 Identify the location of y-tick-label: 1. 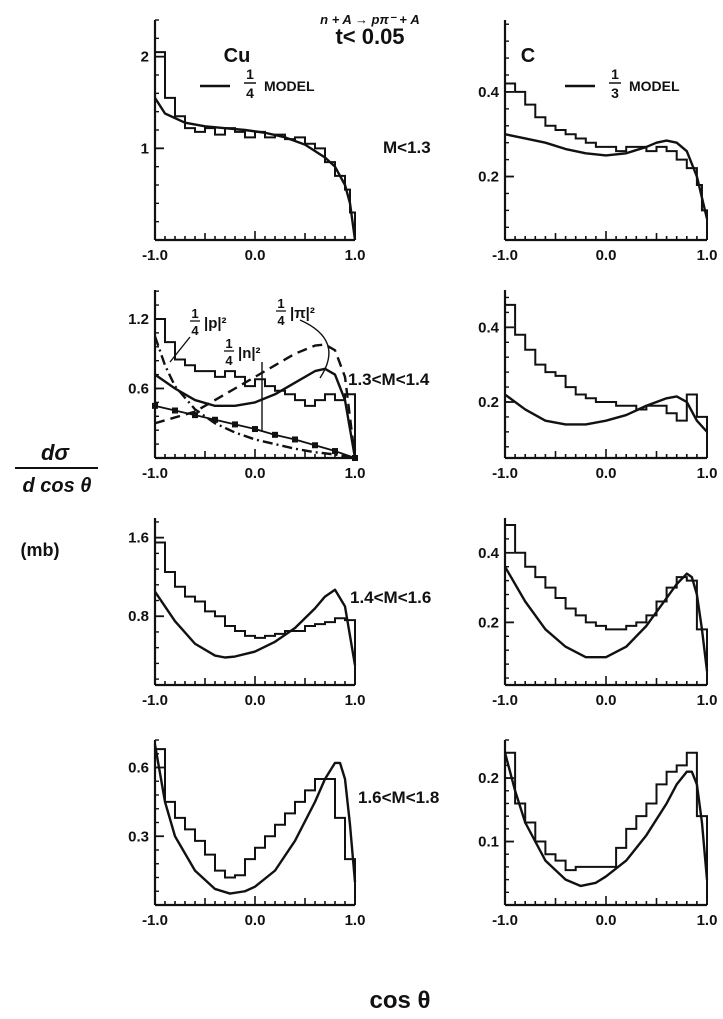
(145, 148).